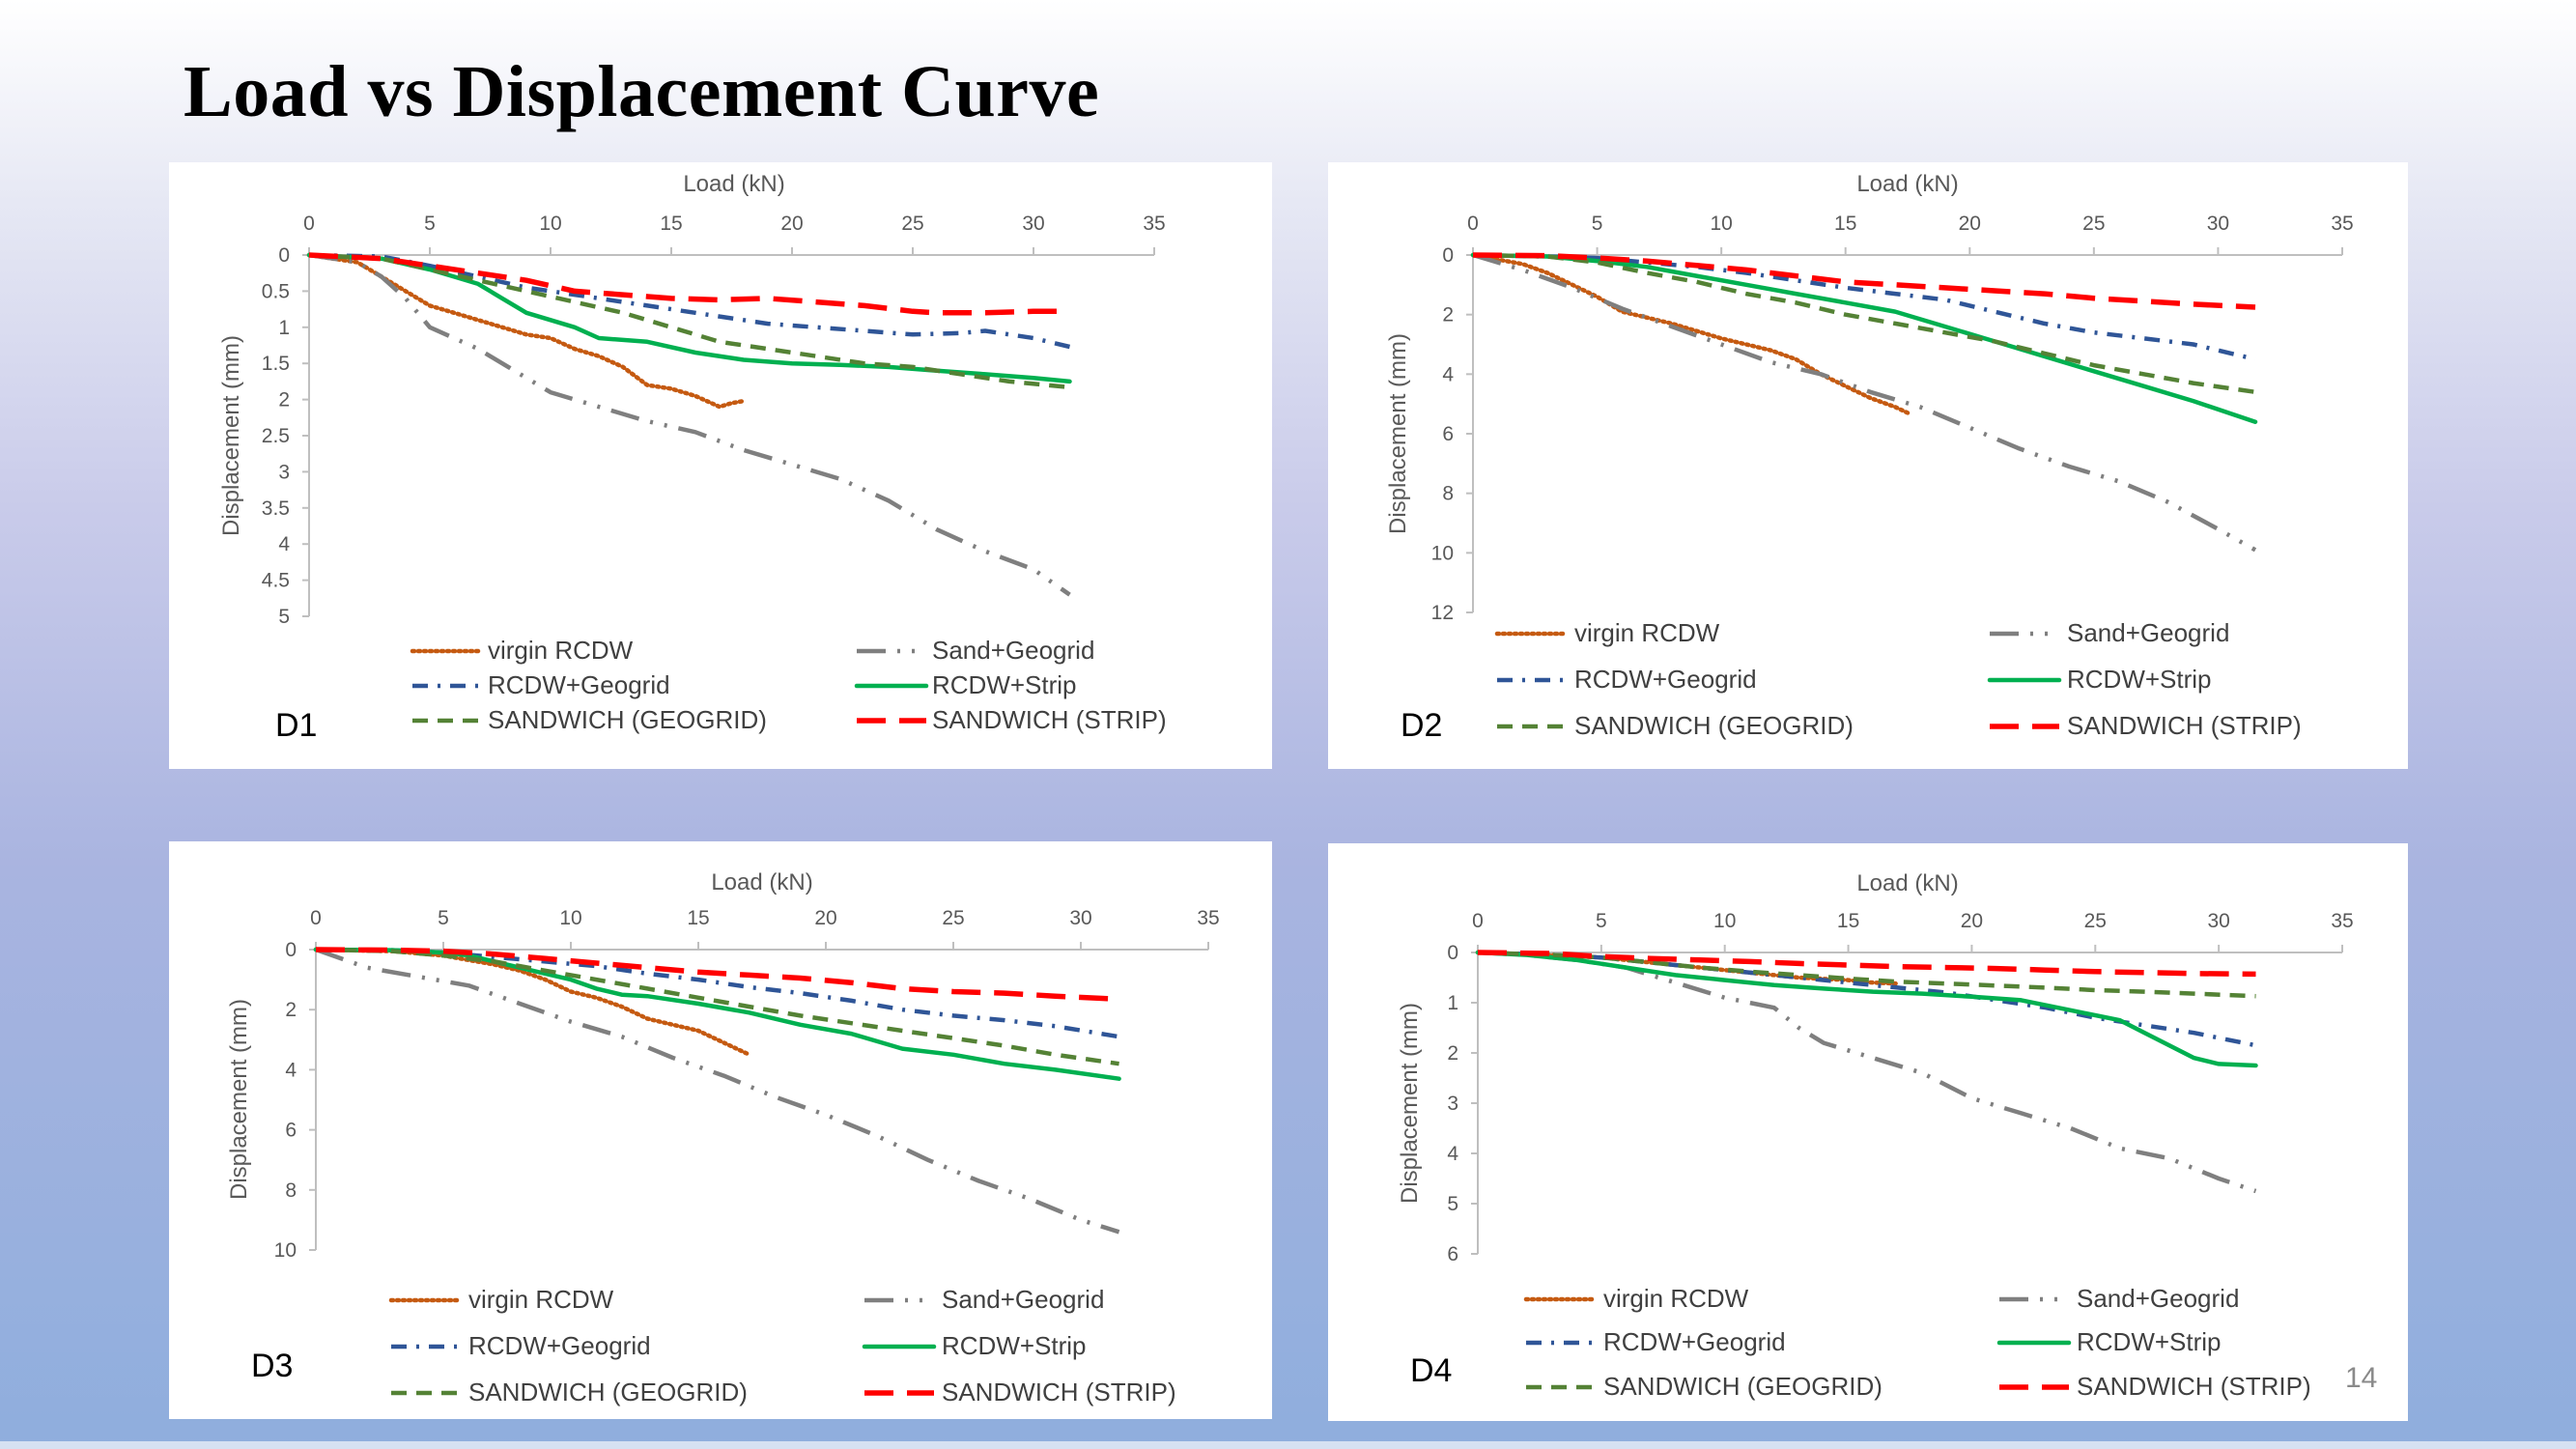  What do you see at coordinates (1442, 613) in the screenshot?
I see `y-tick-label: 12` at bounding box center [1442, 613].